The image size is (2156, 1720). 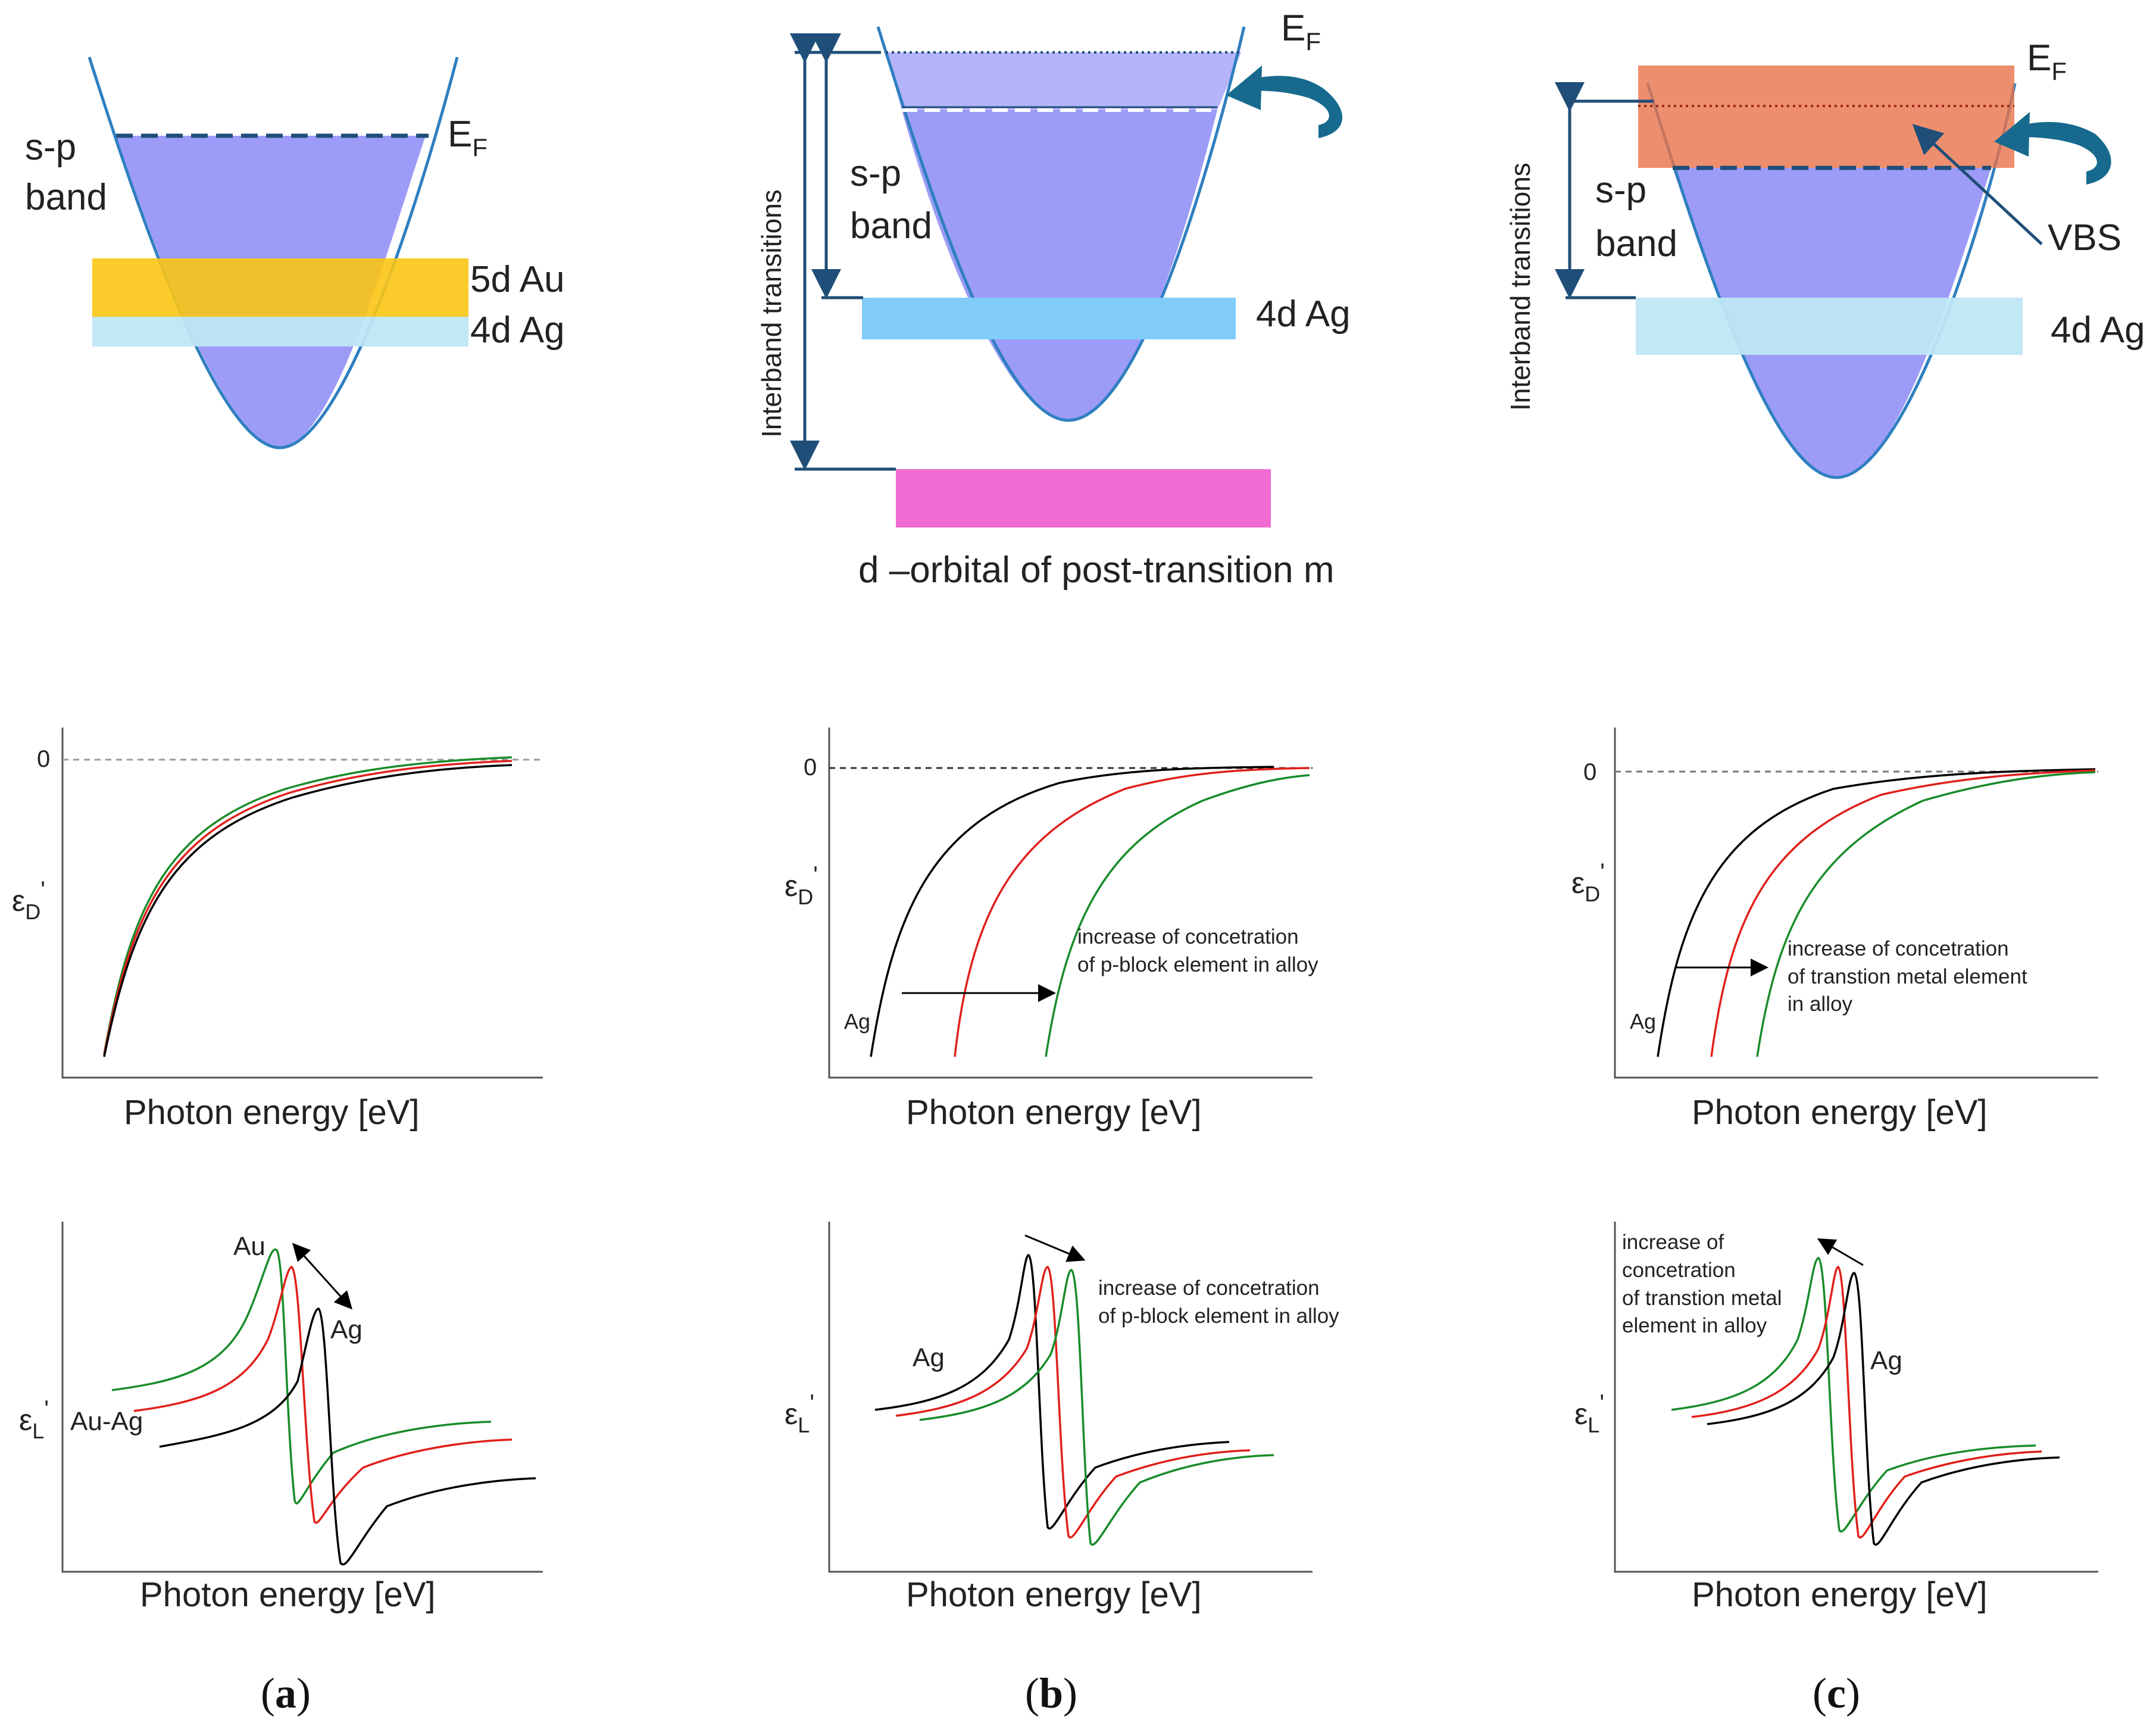 What do you see at coordinates (1977, 184) in the screenshot?
I see `vbs-pointer` at bounding box center [1977, 184].